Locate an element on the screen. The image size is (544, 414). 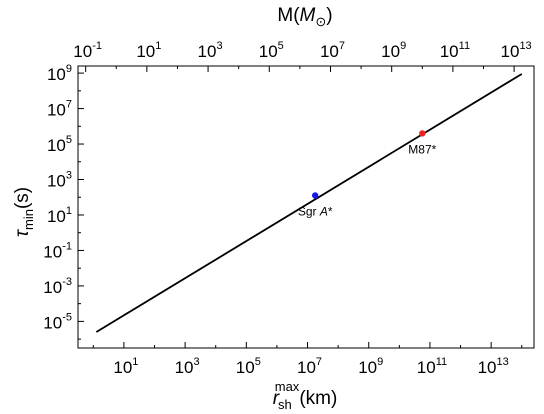
x-tick-label: 10¹³ is located at coordinates (493, 366).